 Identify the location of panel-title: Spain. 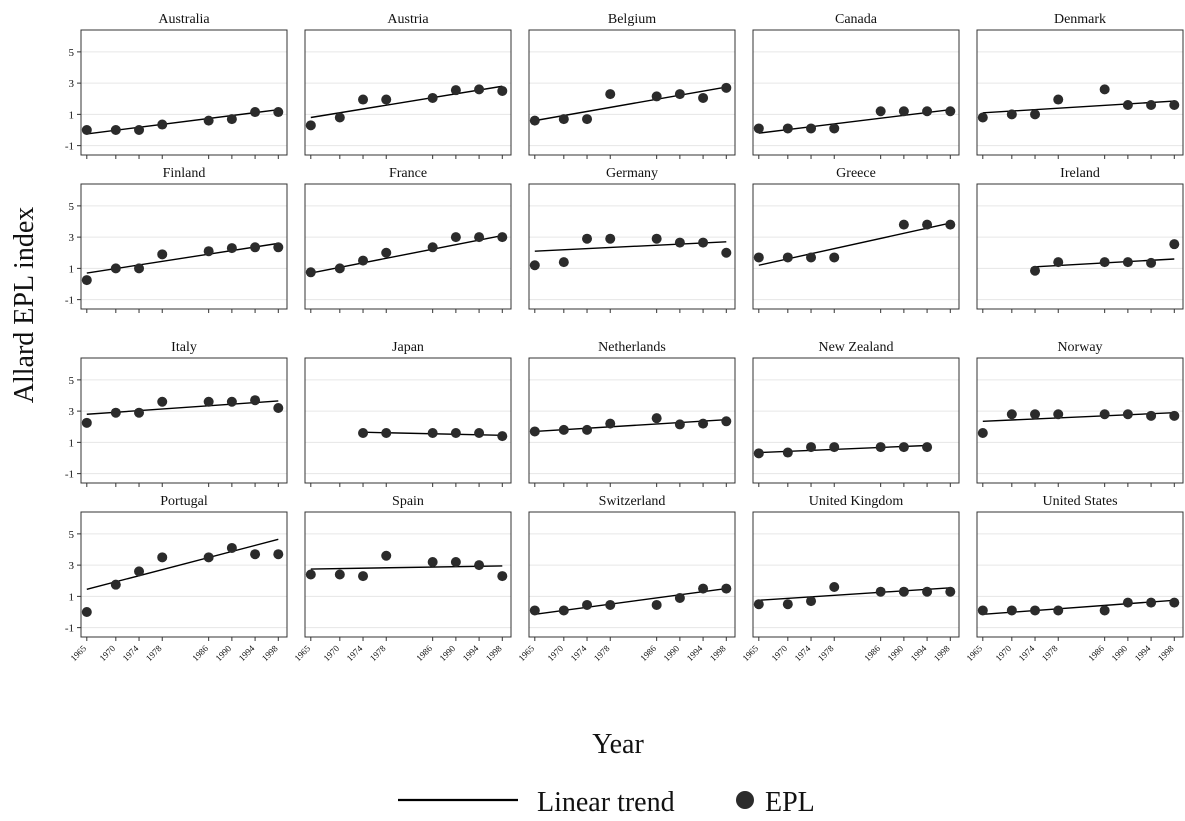
(408, 501).